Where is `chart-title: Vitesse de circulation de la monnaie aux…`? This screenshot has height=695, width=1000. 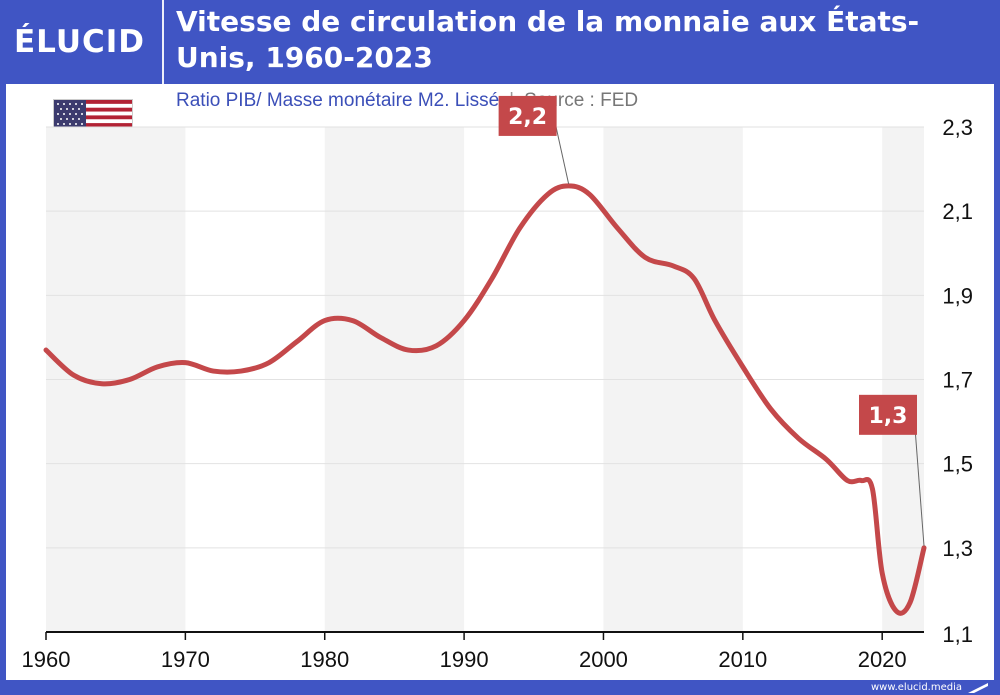 chart-title: Vitesse de circulation de la monnaie aux… is located at coordinates (548, 39).